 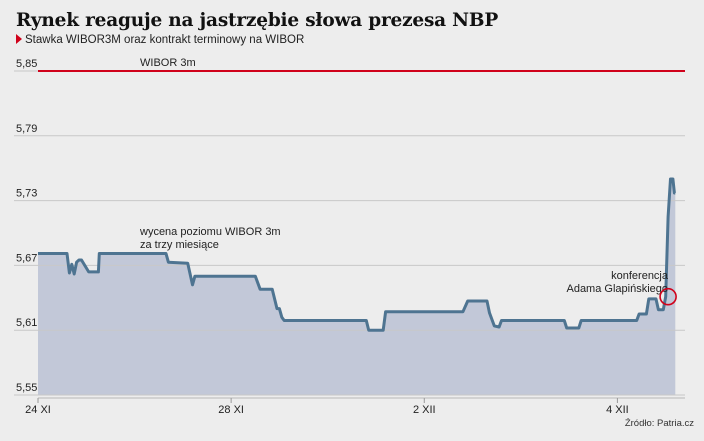 What do you see at coordinates (617, 289) in the screenshot?
I see `annotation-konferencja: Adama Glapińskiego` at bounding box center [617, 289].